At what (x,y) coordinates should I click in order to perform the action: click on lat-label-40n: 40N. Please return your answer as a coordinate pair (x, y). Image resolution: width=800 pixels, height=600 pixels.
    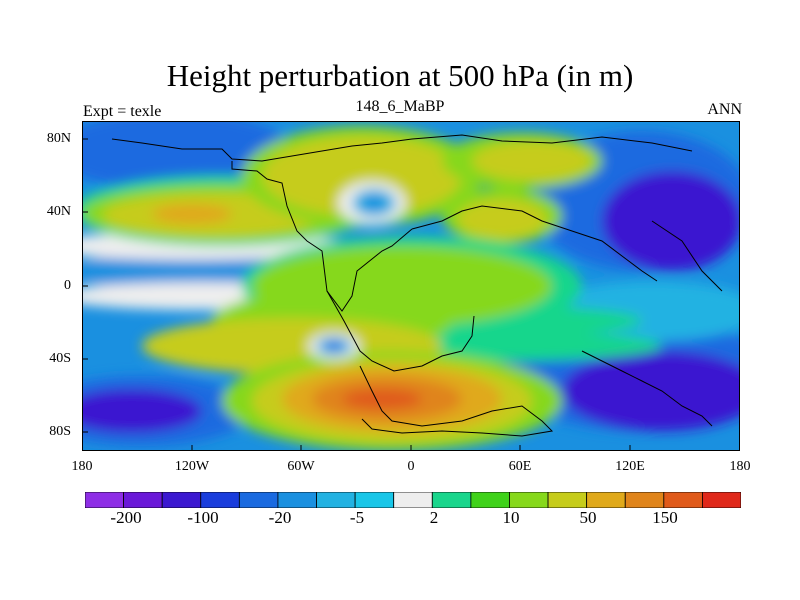
    Looking at the image, I should click on (58, 211).